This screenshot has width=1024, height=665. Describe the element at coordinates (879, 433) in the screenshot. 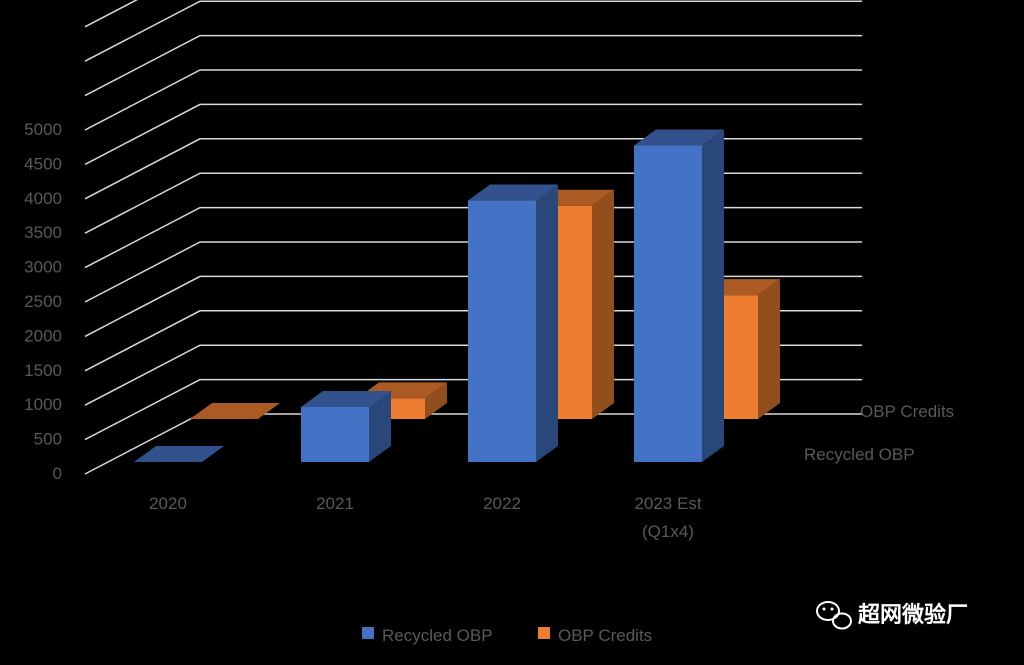

I see `depth-axis-labels: OBP Credits Recycled OBP` at that location.